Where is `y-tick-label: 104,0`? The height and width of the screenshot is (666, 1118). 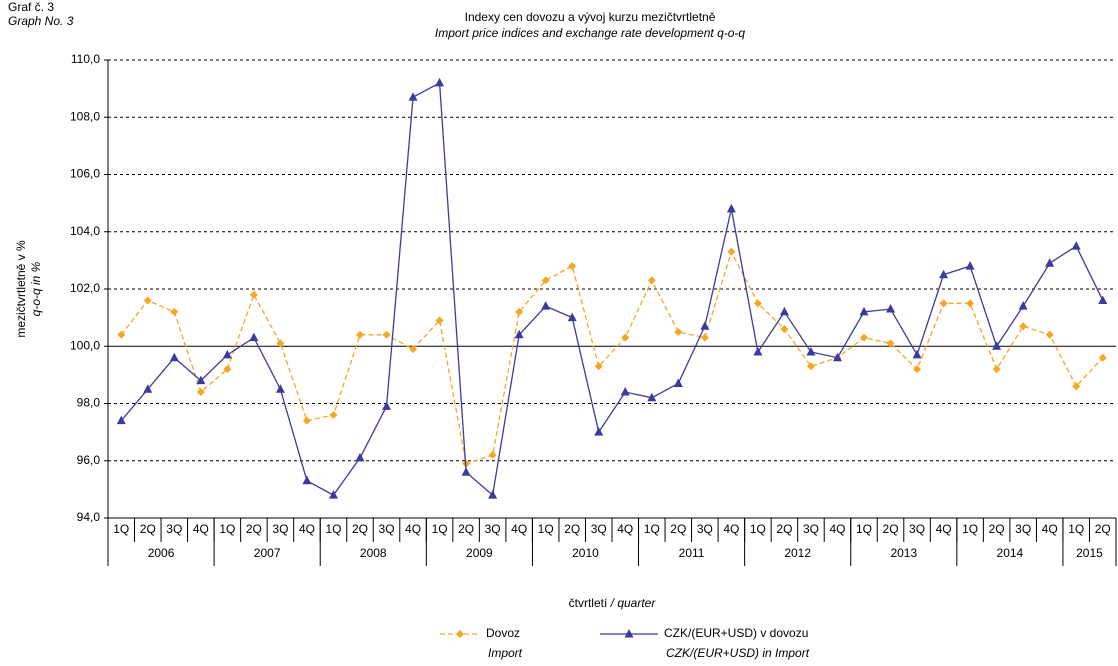 y-tick-label: 104,0 is located at coordinates (85, 231).